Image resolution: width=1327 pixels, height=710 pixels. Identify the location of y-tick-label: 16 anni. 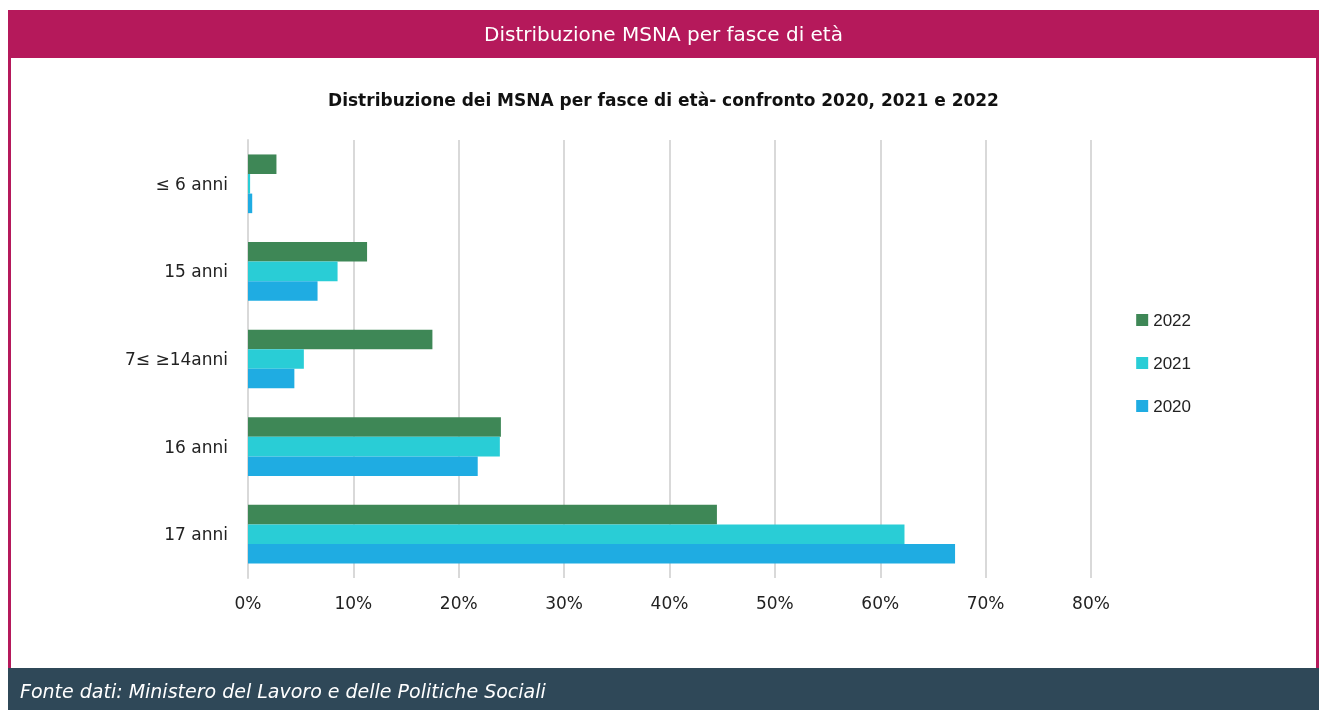
(196, 446).